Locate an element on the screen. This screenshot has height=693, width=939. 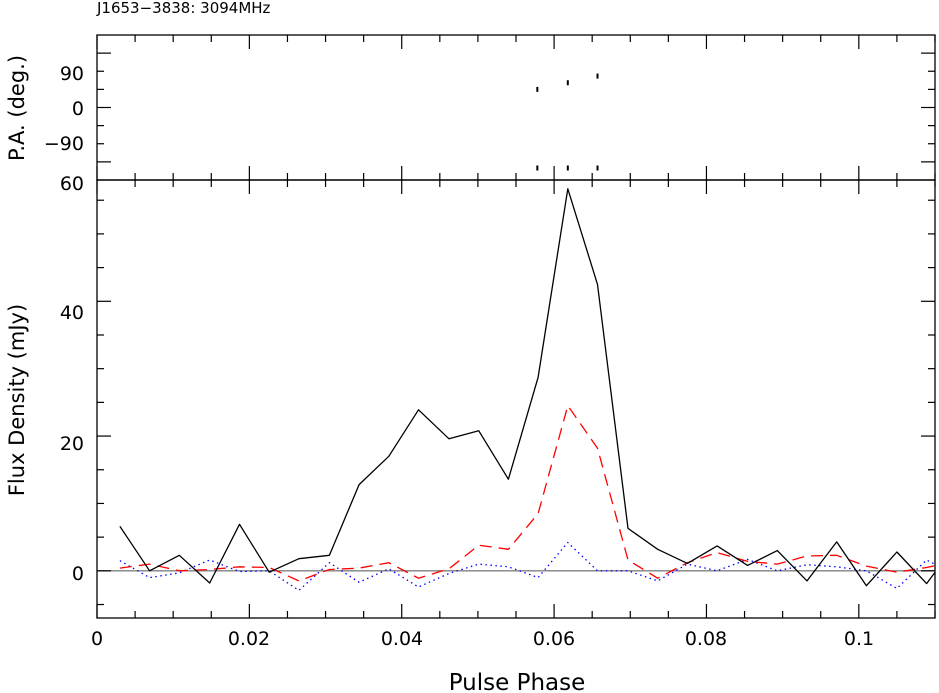
flux-ylabel: Flux Density (mJy) is located at coordinates (17, 400).